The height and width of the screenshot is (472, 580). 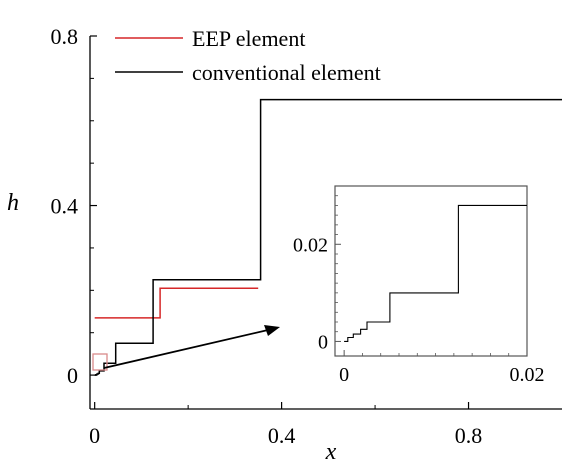 What do you see at coordinates (527, 375) in the screenshot?
I see `inset-x-tick-label-1: 0.02` at bounding box center [527, 375].